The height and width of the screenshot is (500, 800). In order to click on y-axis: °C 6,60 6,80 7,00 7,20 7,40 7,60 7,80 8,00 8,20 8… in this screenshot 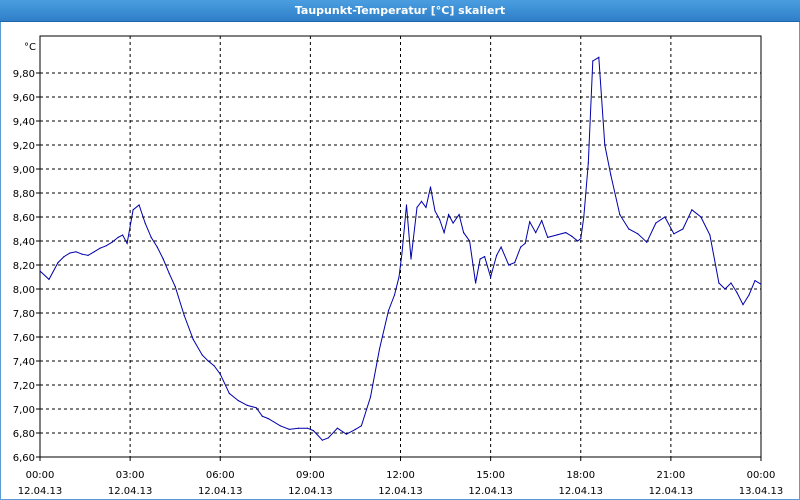, I will do `click(26, 253)`.